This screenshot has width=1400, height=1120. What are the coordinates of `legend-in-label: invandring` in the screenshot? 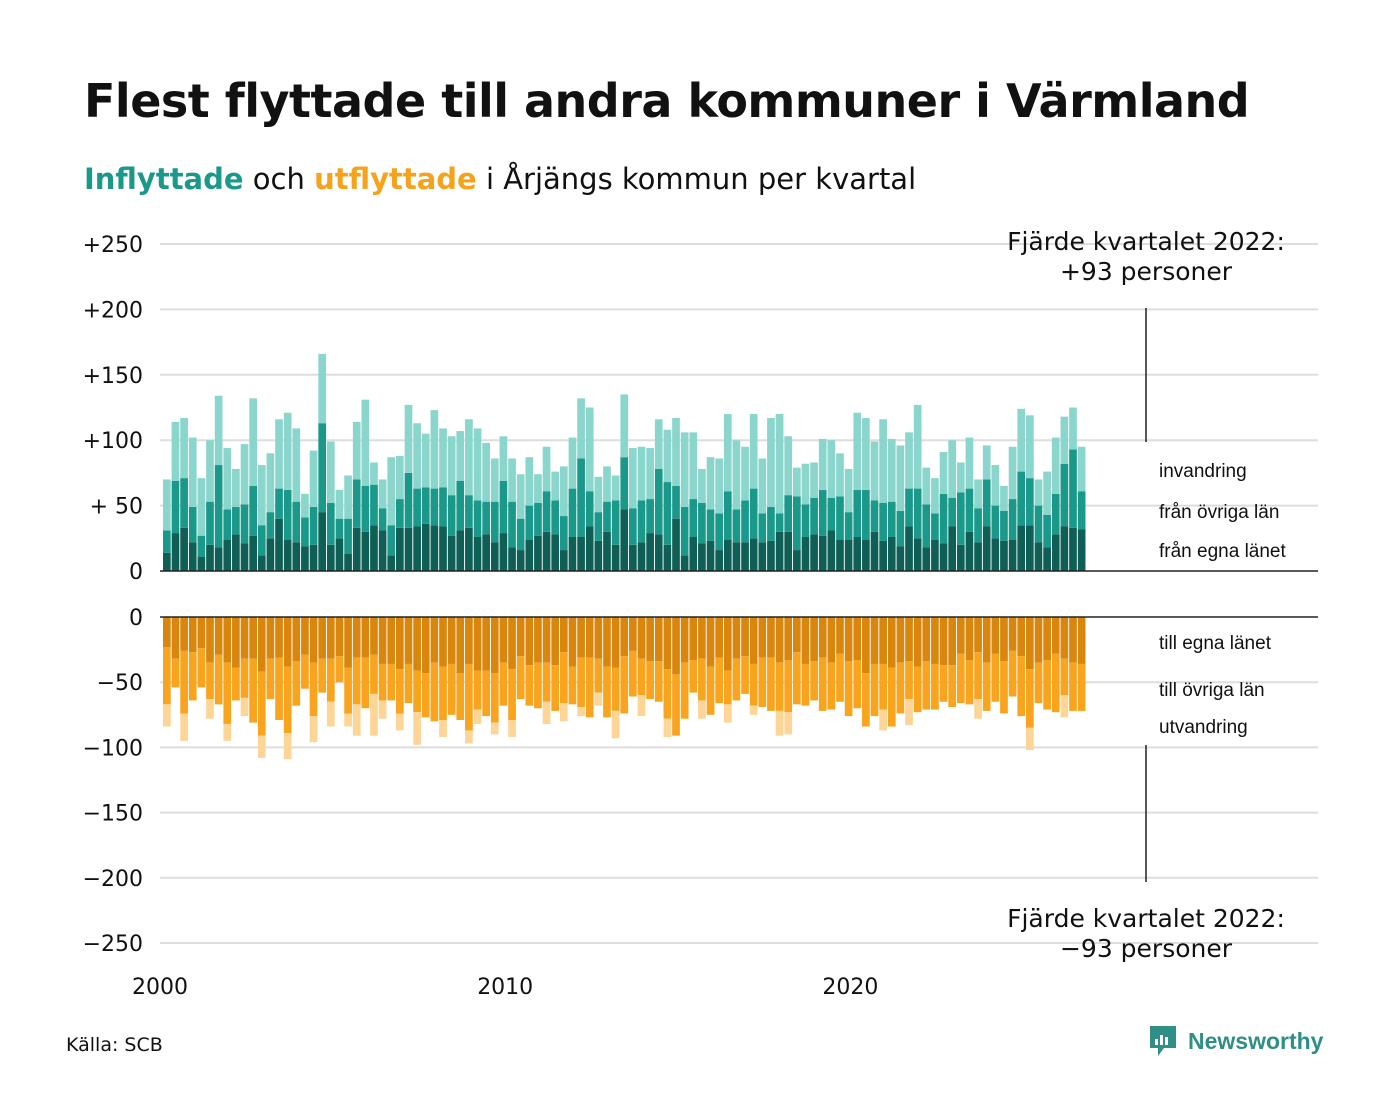 It's located at (1203, 471).